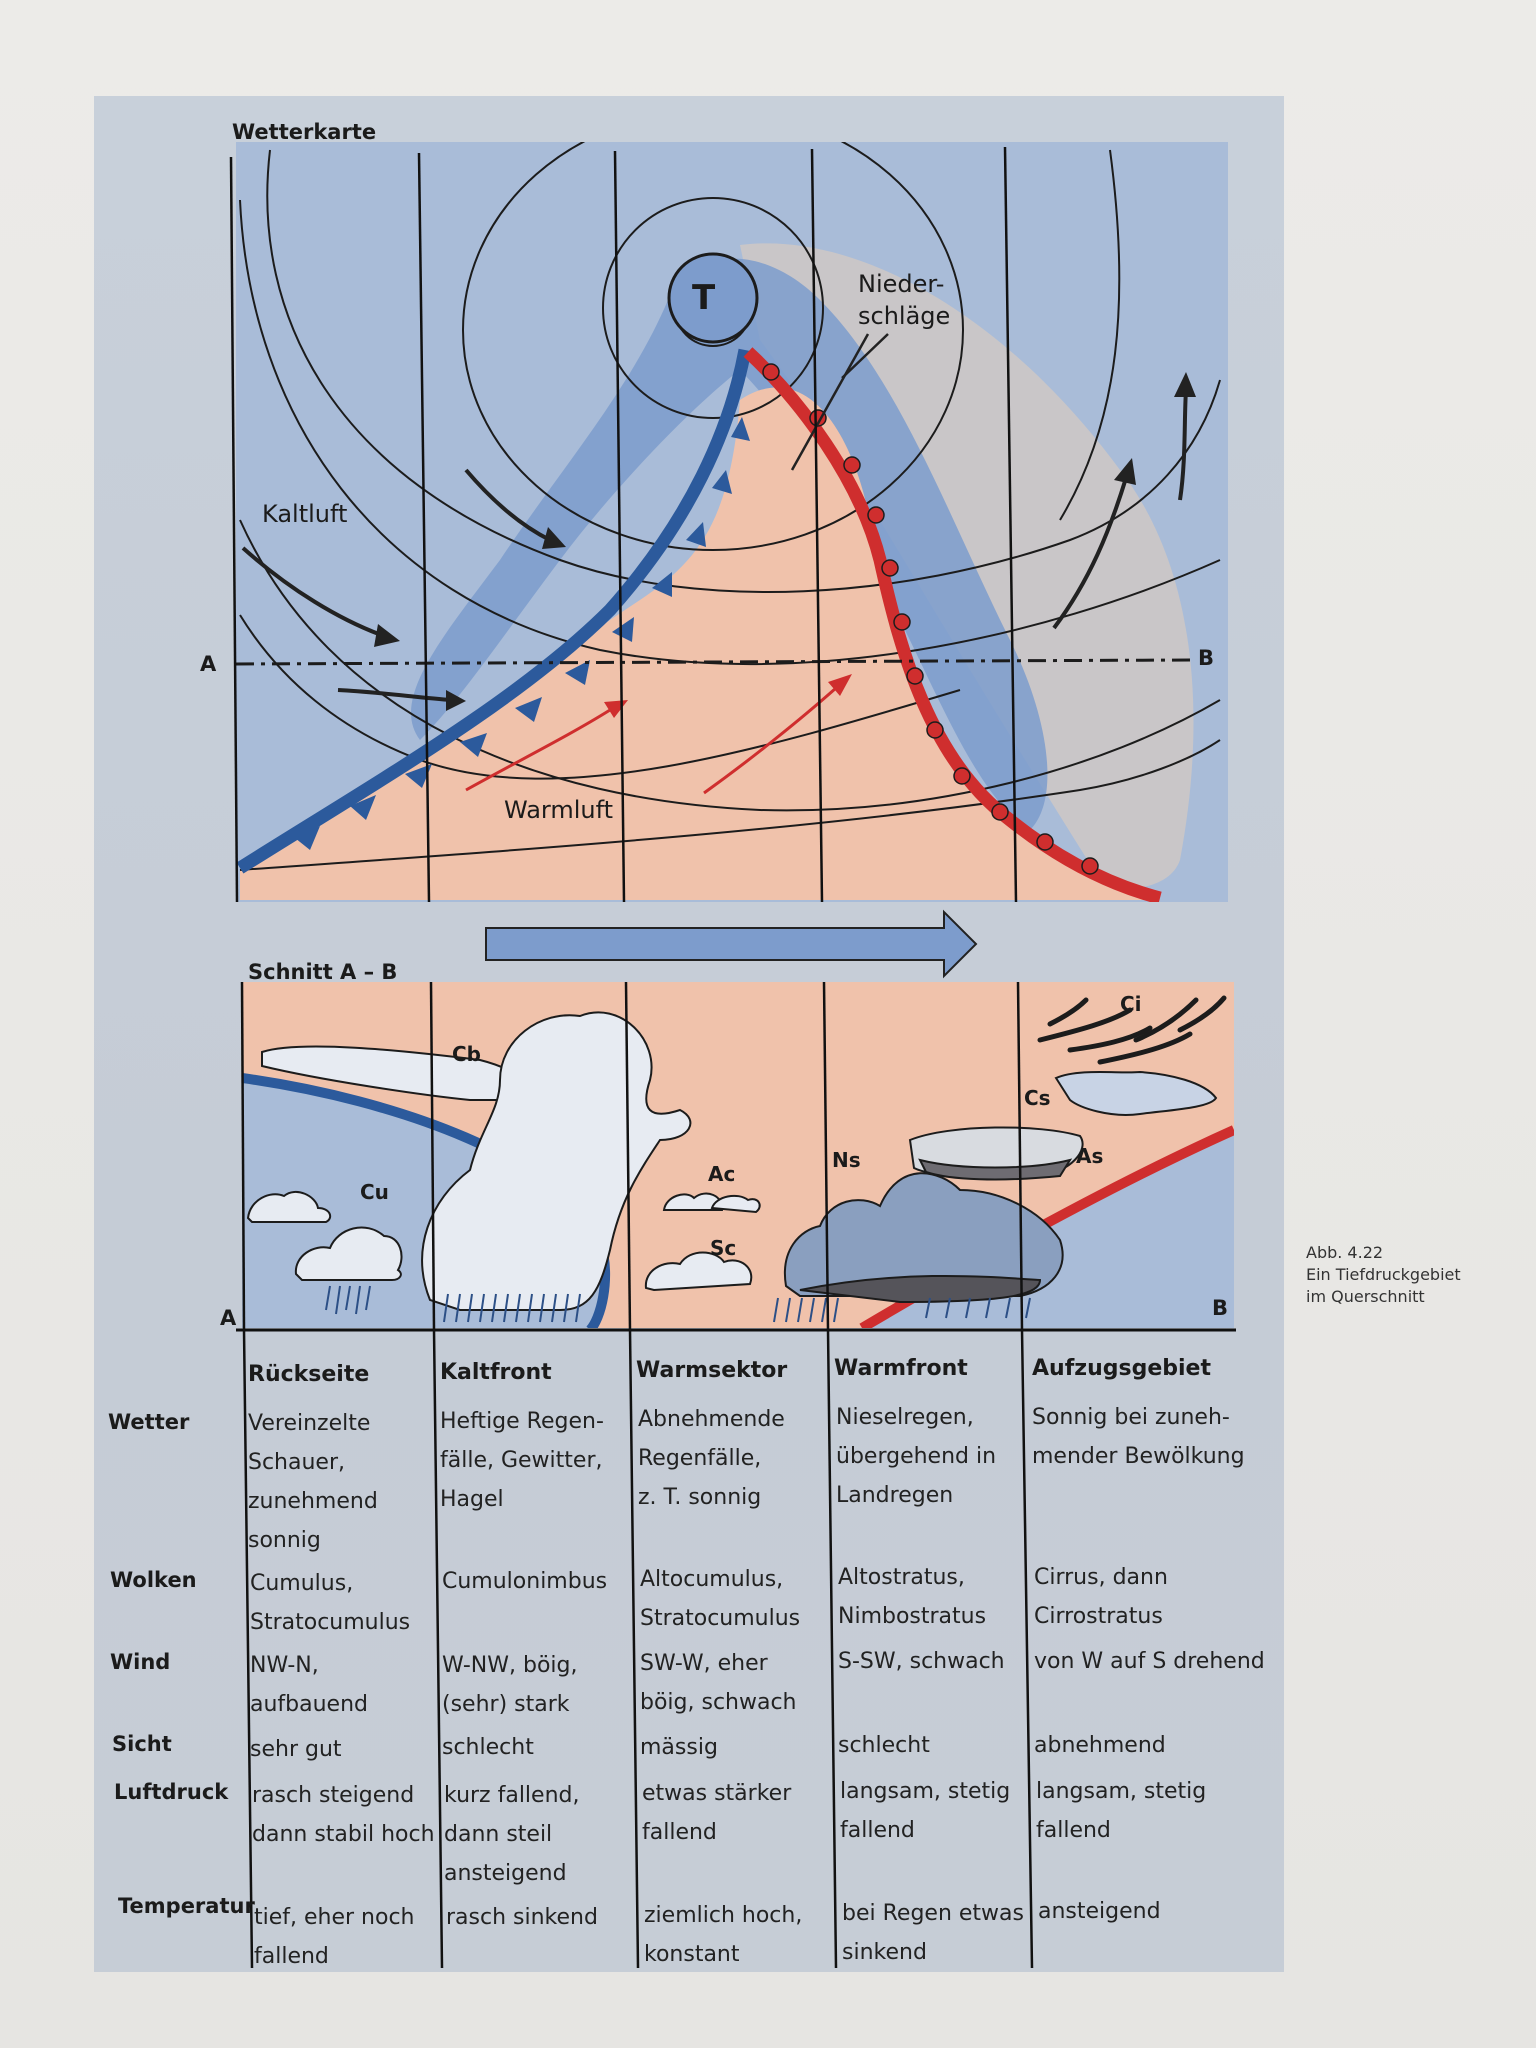 This screenshot has height=2048, width=1536. What do you see at coordinates (470, 619) in the screenshot?
I see `cold-air-arrowheads` at bounding box center [470, 619].